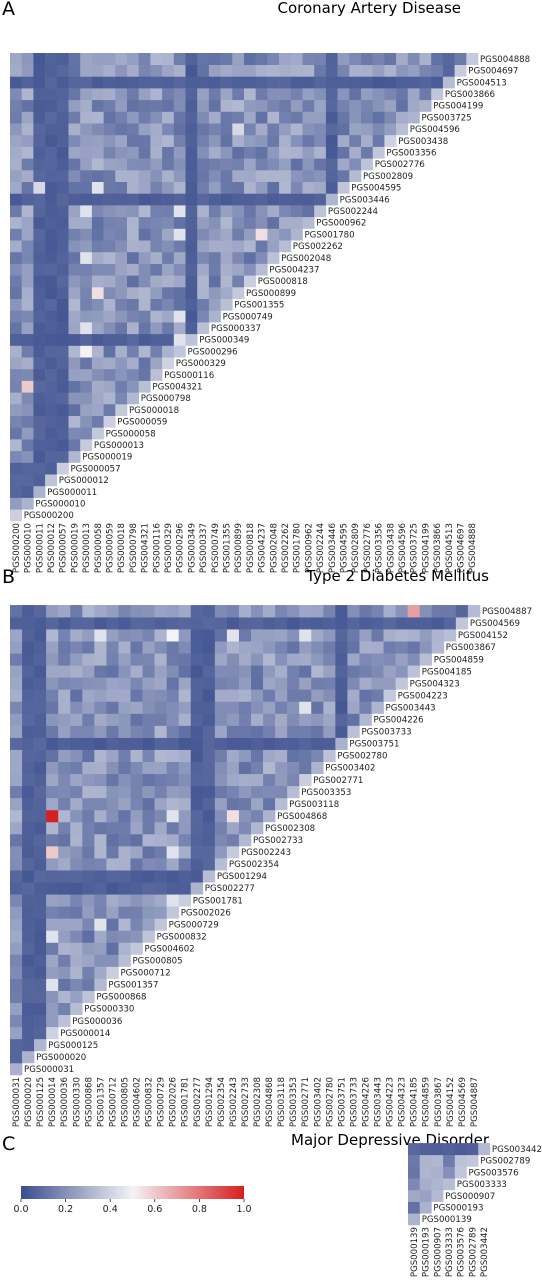 This screenshot has height=1280, width=542. What do you see at coordinates (374, 745) in the screenshot?
I see `y-tick-label: PGS003751` at bounding box center [374, 745].